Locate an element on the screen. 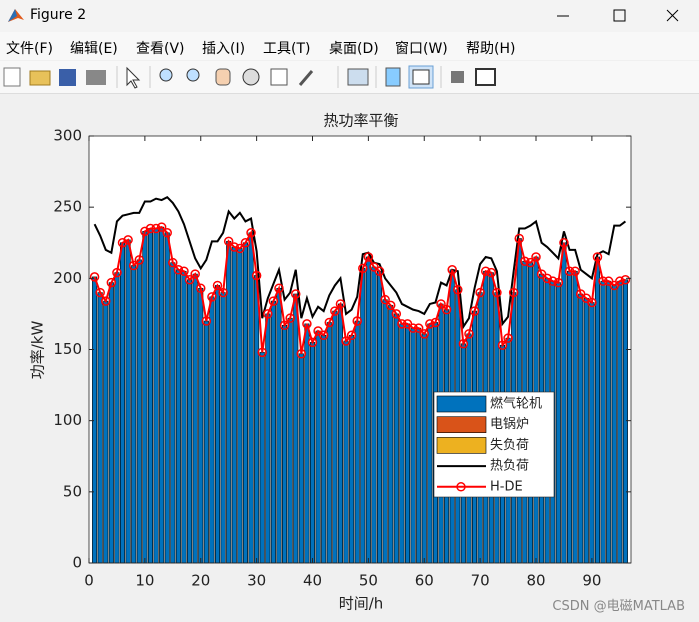 Image resolution: width=699 pixels, height=622 pixels. menu-item: 工具(T) is located at coordinates (287, 49).